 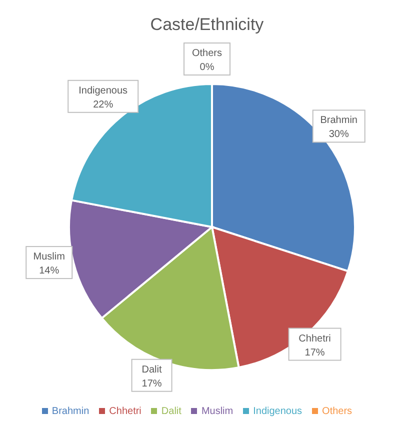 I want to click on legend-label: Indigenous, so click(x=277, y=411).